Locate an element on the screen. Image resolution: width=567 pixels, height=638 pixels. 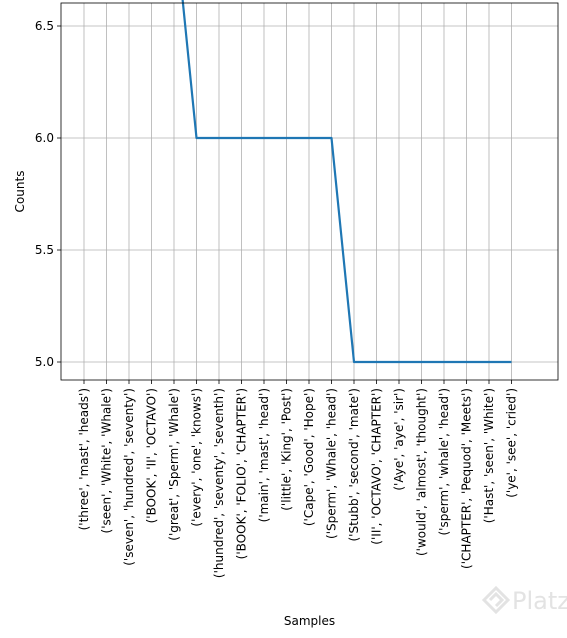
y-axis-ticks: 5.05.56.06.57.07.58.0 is located at coordinates (48, 194).